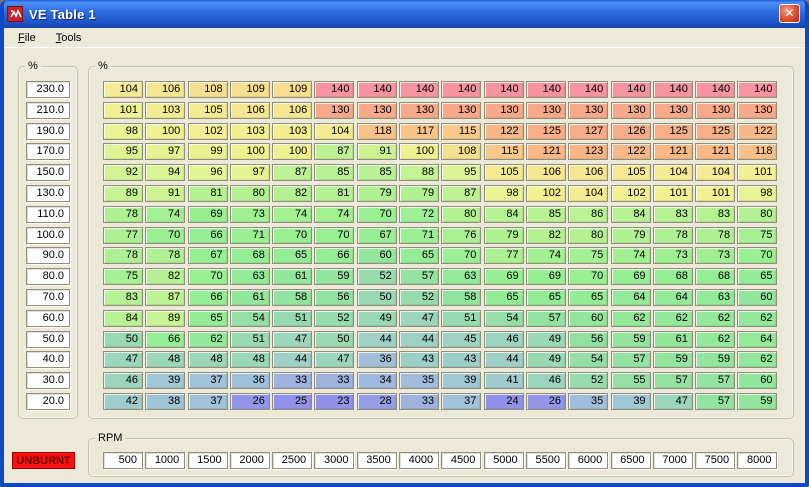 This screenshot has width=809, height=487. Describe the element at coordinates (207, 214) in the screenshot. I see `ve-cell: 69` at that location.